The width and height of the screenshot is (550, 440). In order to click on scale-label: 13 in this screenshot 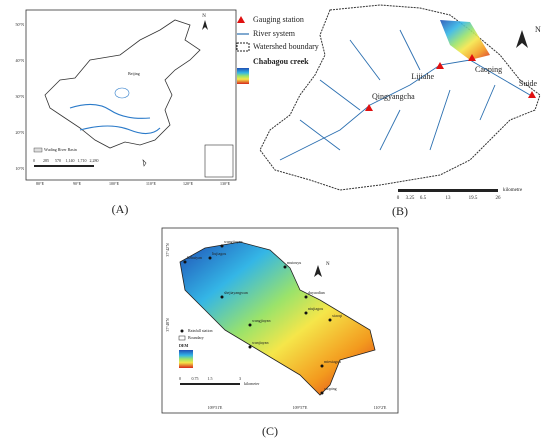, I will do `click(449, 198)`.